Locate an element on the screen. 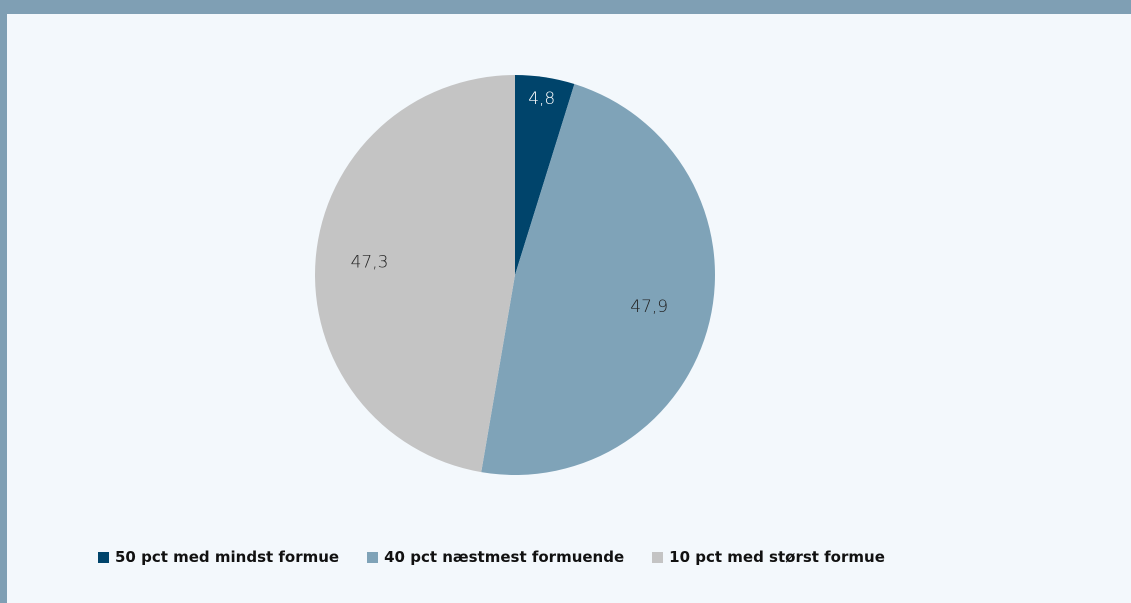  slice-label-bottom-50: 4,8 is located at coordinates (541, 99).